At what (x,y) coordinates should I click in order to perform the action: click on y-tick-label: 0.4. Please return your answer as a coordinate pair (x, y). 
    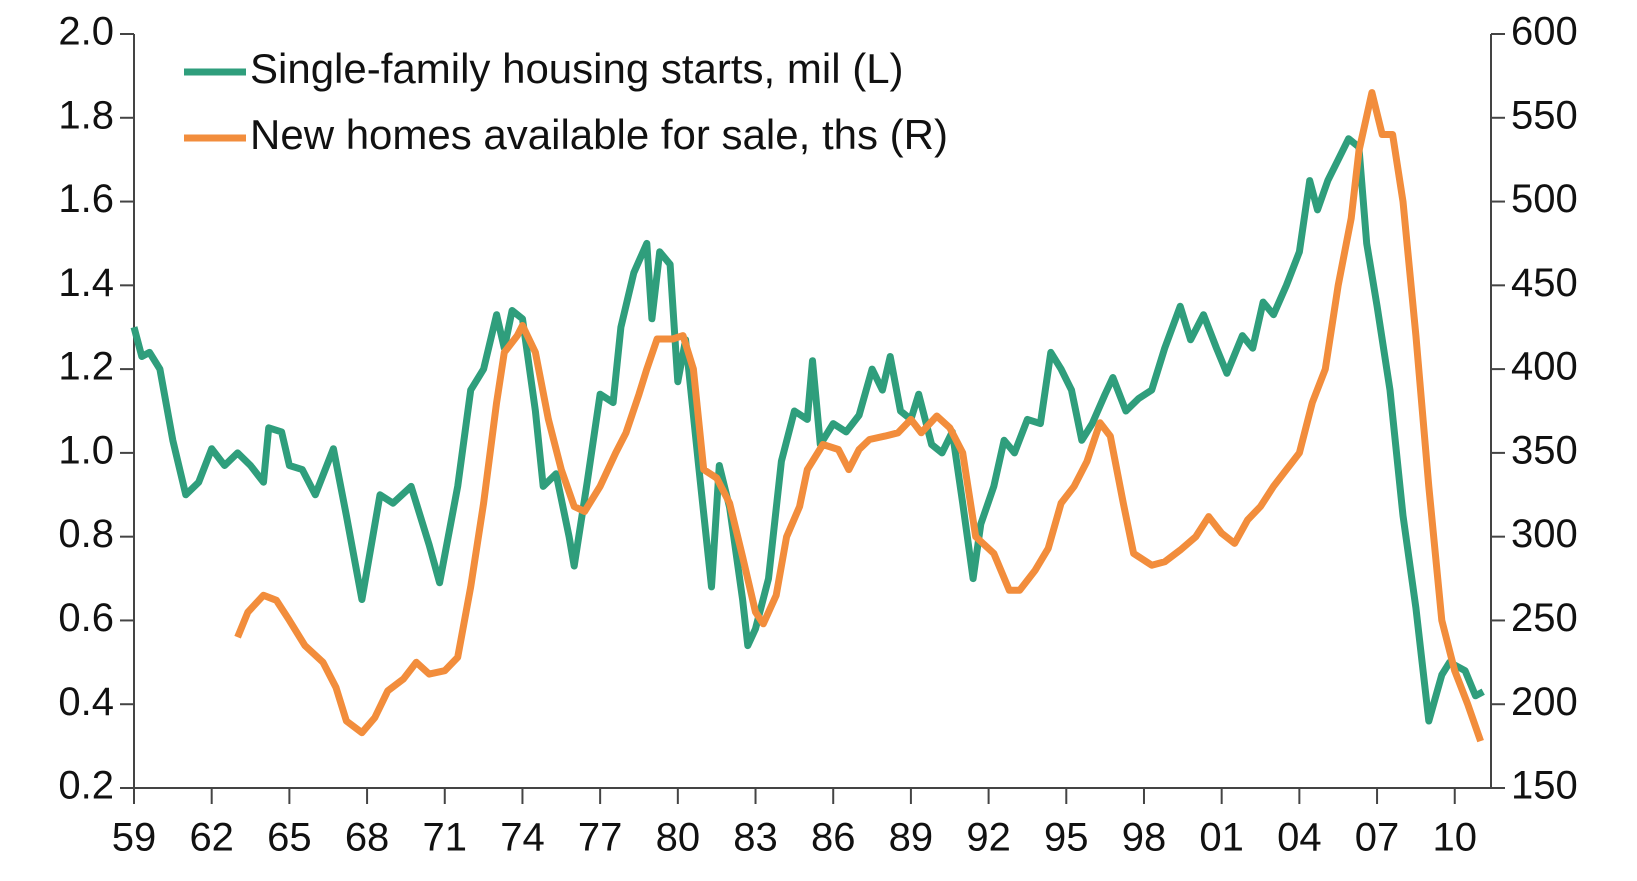
    Looking at the image, I should click on (86, 702).